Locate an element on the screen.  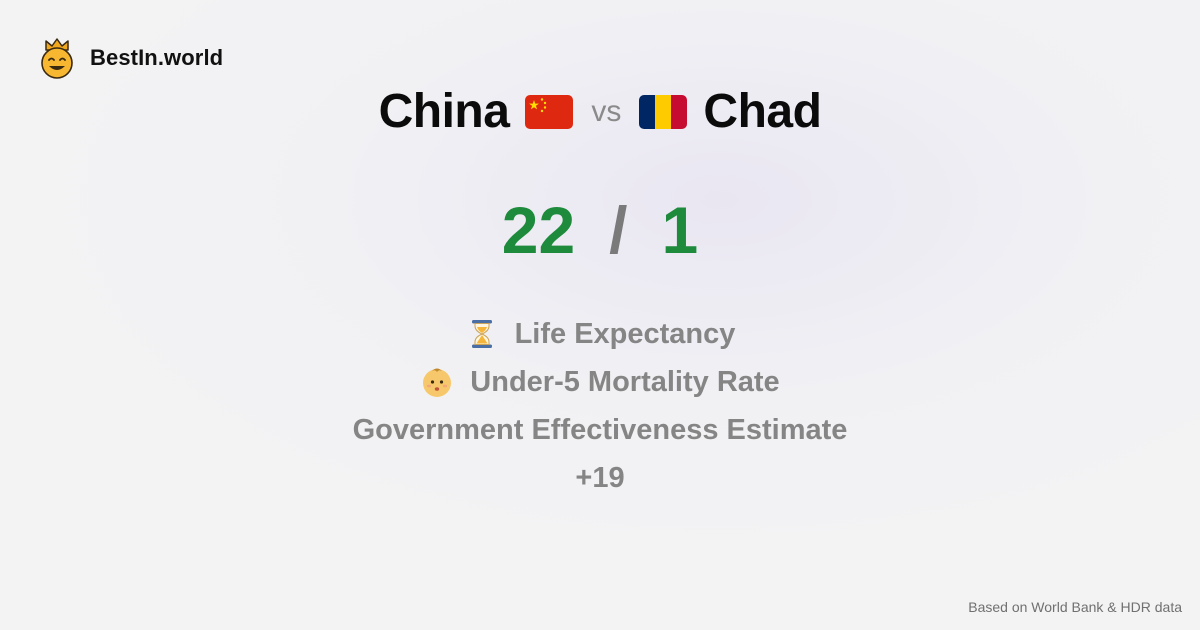
comparison-title: China vs Chad is located at coordinates (600, 111).